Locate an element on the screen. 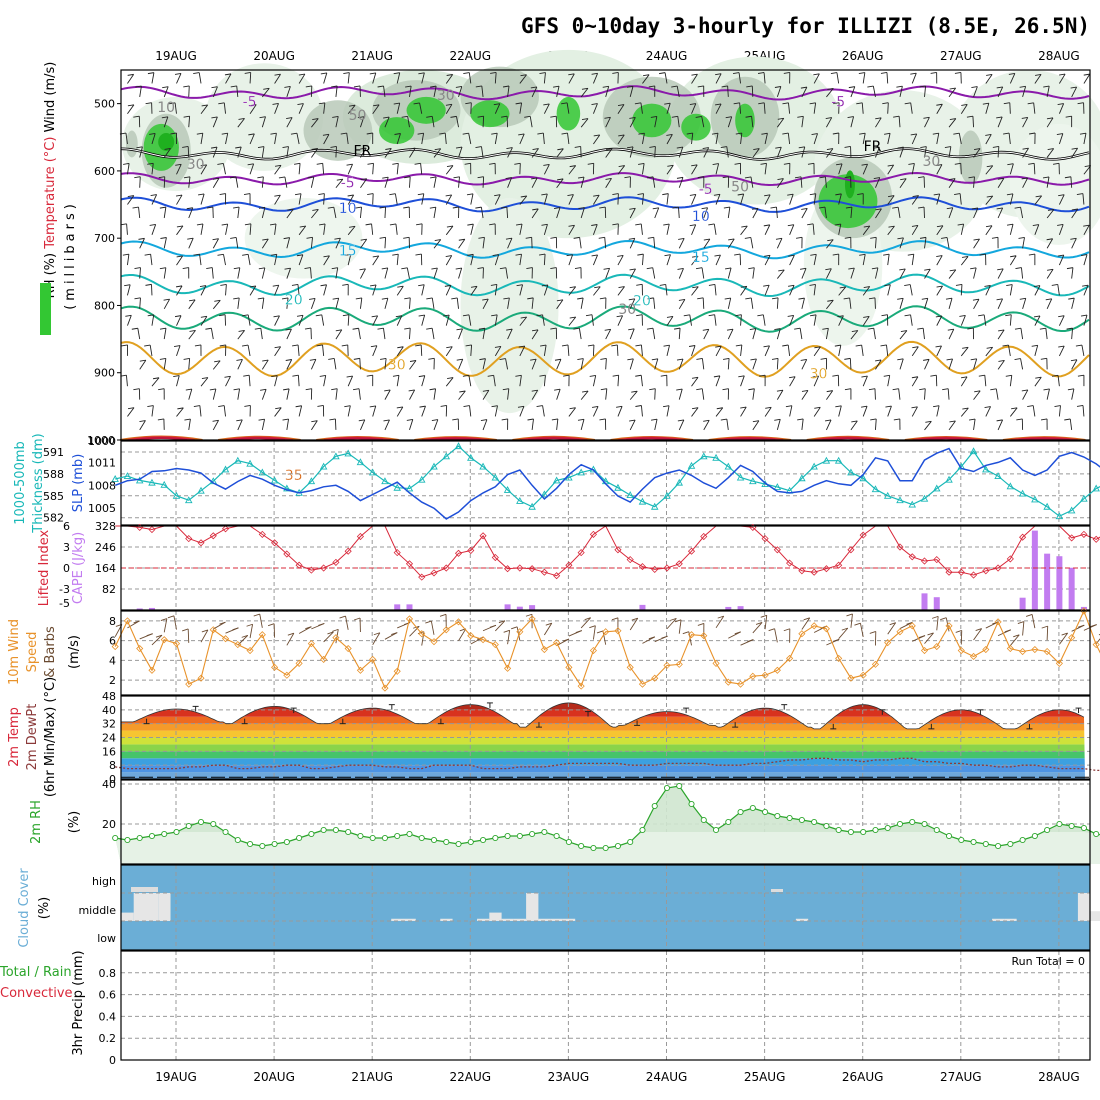 The height and width of the screenshot is (1100, 1100). temp-tick-label: 24 is located at coordinates (109, 738).